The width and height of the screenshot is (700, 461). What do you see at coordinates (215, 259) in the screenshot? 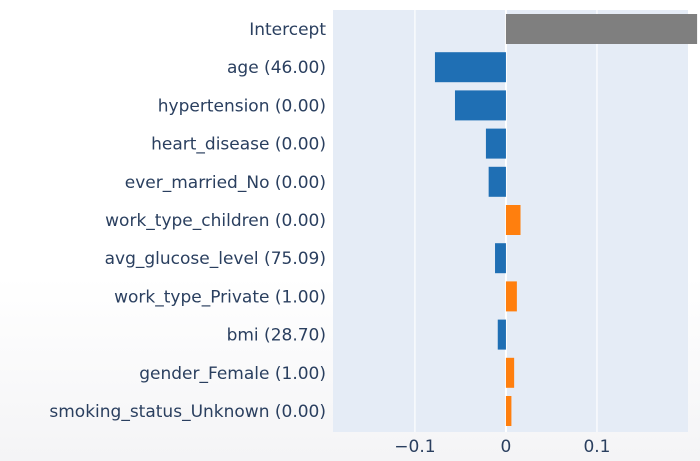
I see `category-label: avg_glucose_level (75.09)` at bounding box center [215, 259].